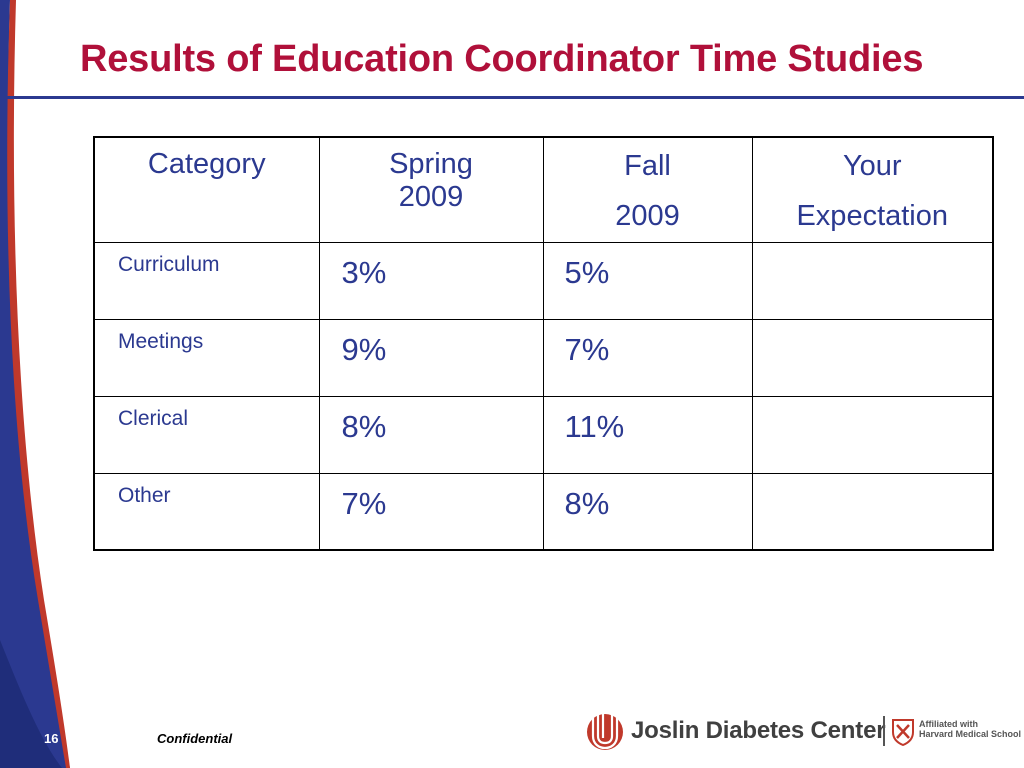  Describe the element at coordinates (647, 189) in the screenshot. I see `header-fall-2009: Fall 2009` at that location.